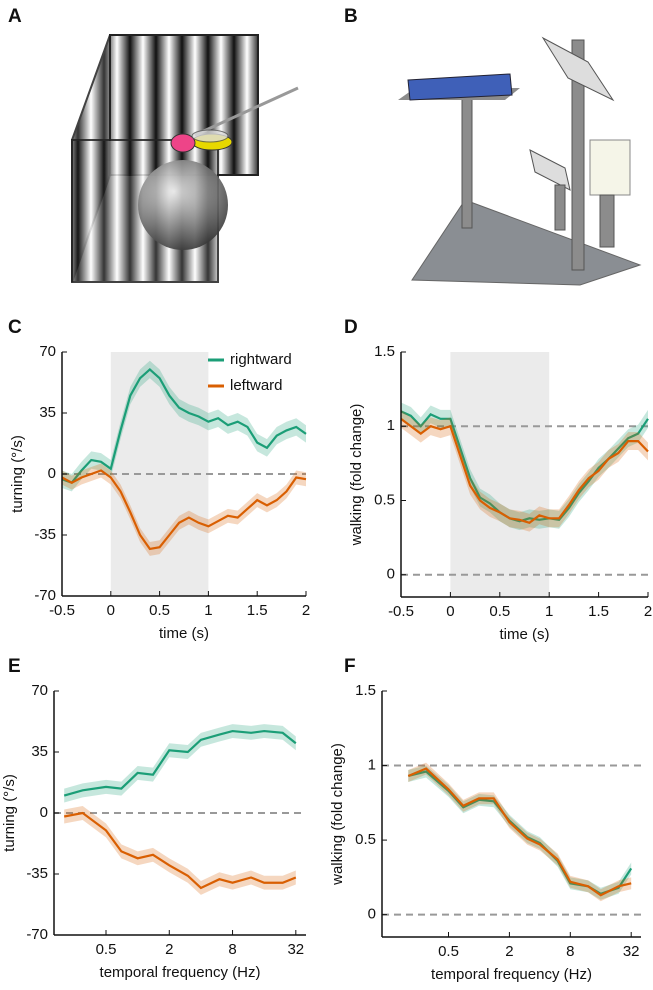 This screenshot has height=990, width=653. Describe the element at coordinates (350, 666) in the screenshot. I see `panel-label: F` at that location.